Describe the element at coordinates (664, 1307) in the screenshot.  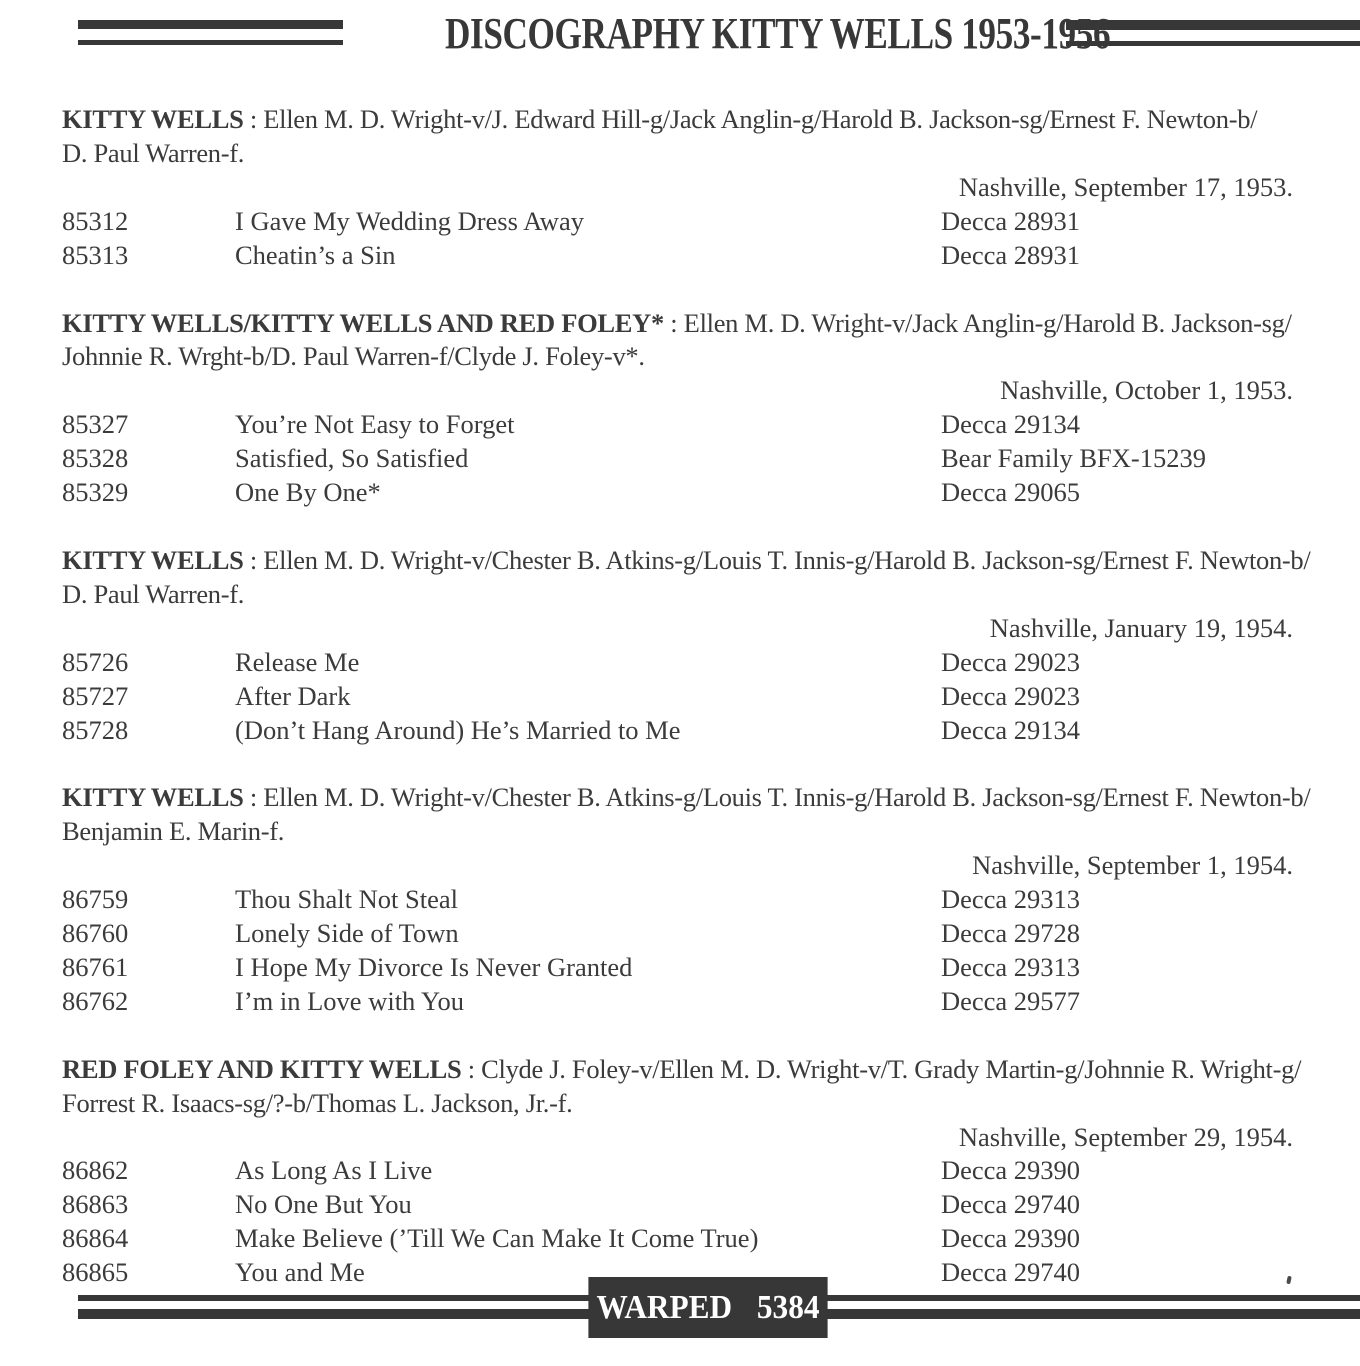
I see `label-name: WARPED` at that location.